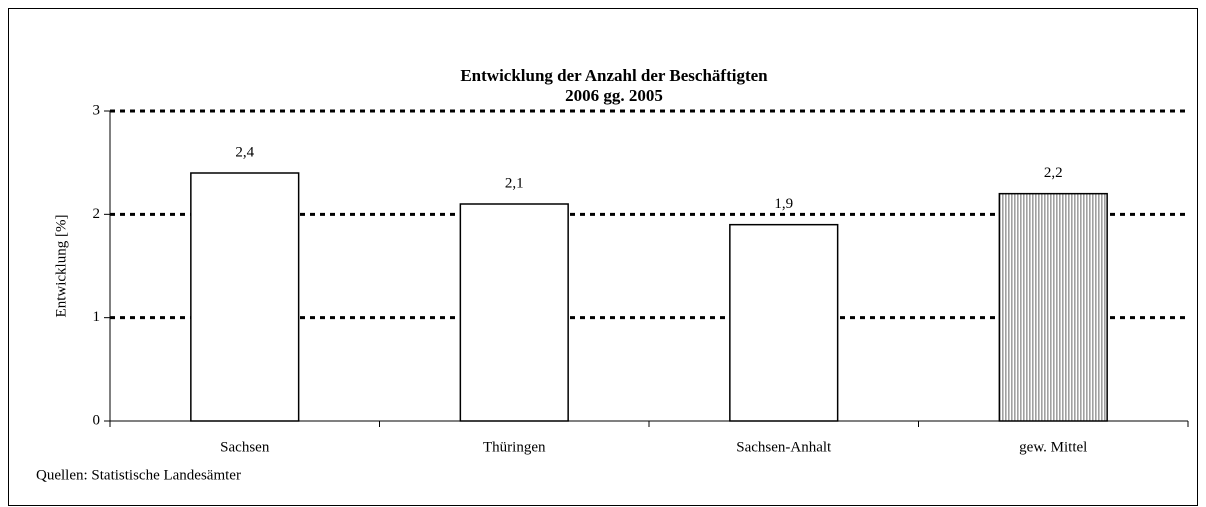 This screenshot has width=1206, height=507. What do you see at coordinates (784, 447) in the screenshot?
I see `x-tick-label: Sachsen-Anhalt` at bounding box center [784, 447].